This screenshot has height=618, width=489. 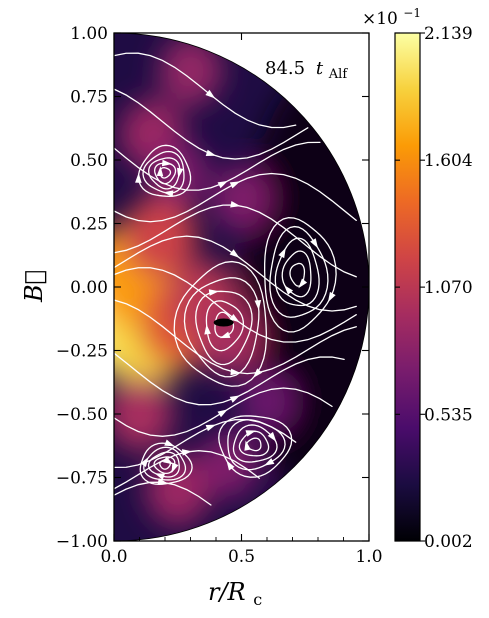 I want to click on vortex-core, so click(x=223, y=322).